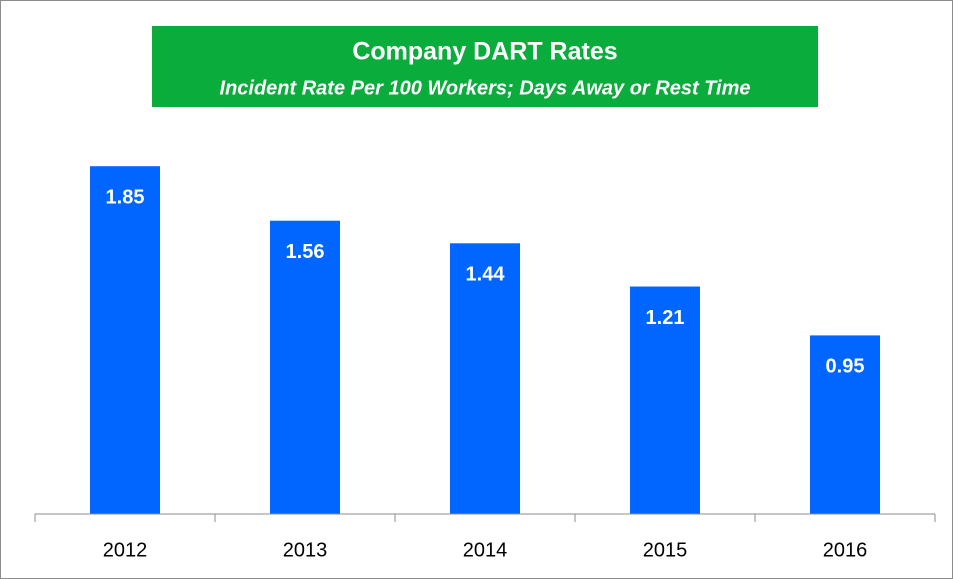  Describe the element at coordinates (125, 197) in the screenshot. I see `data-label: 1.85` at that location.